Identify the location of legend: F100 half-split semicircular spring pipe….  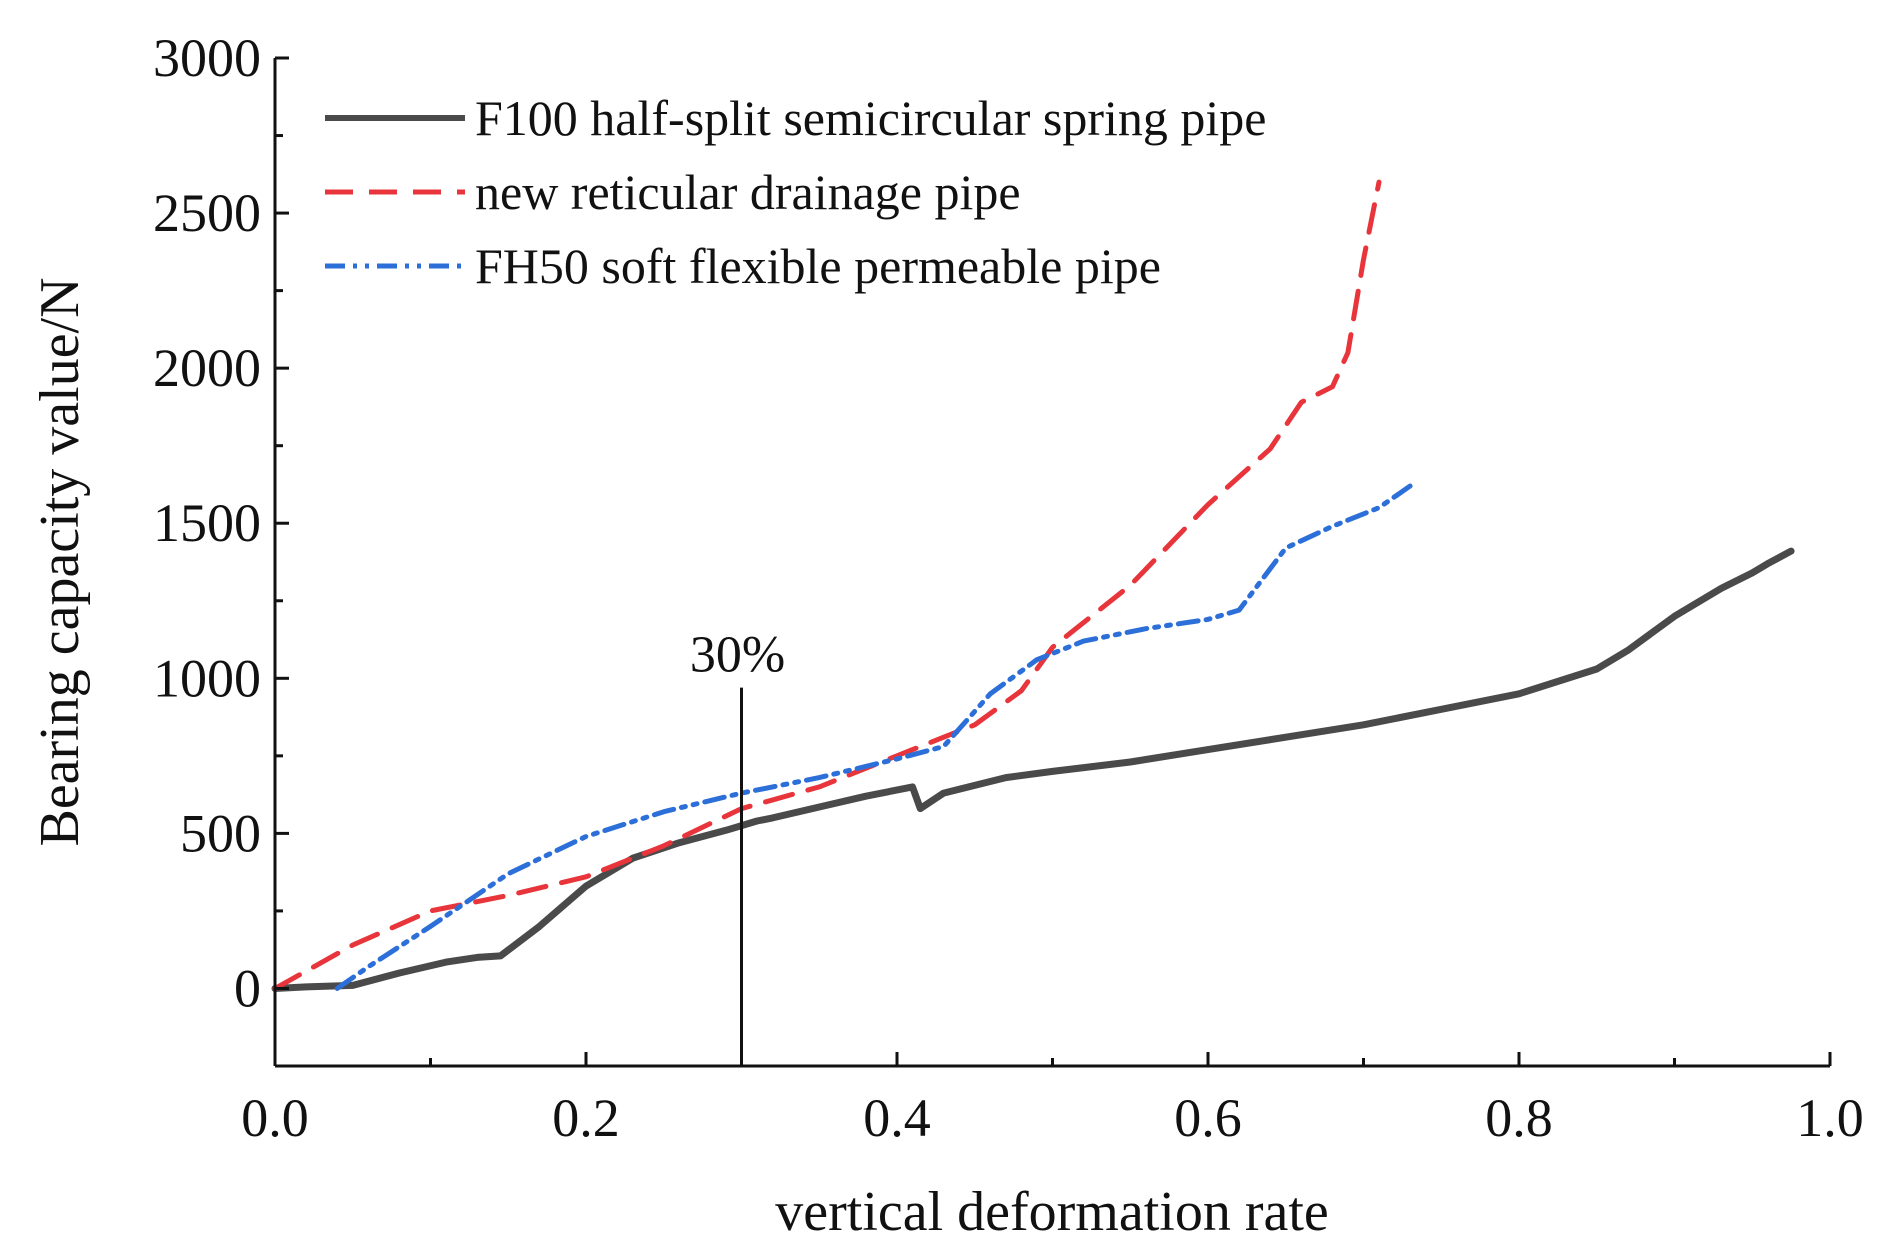
(796, 192).